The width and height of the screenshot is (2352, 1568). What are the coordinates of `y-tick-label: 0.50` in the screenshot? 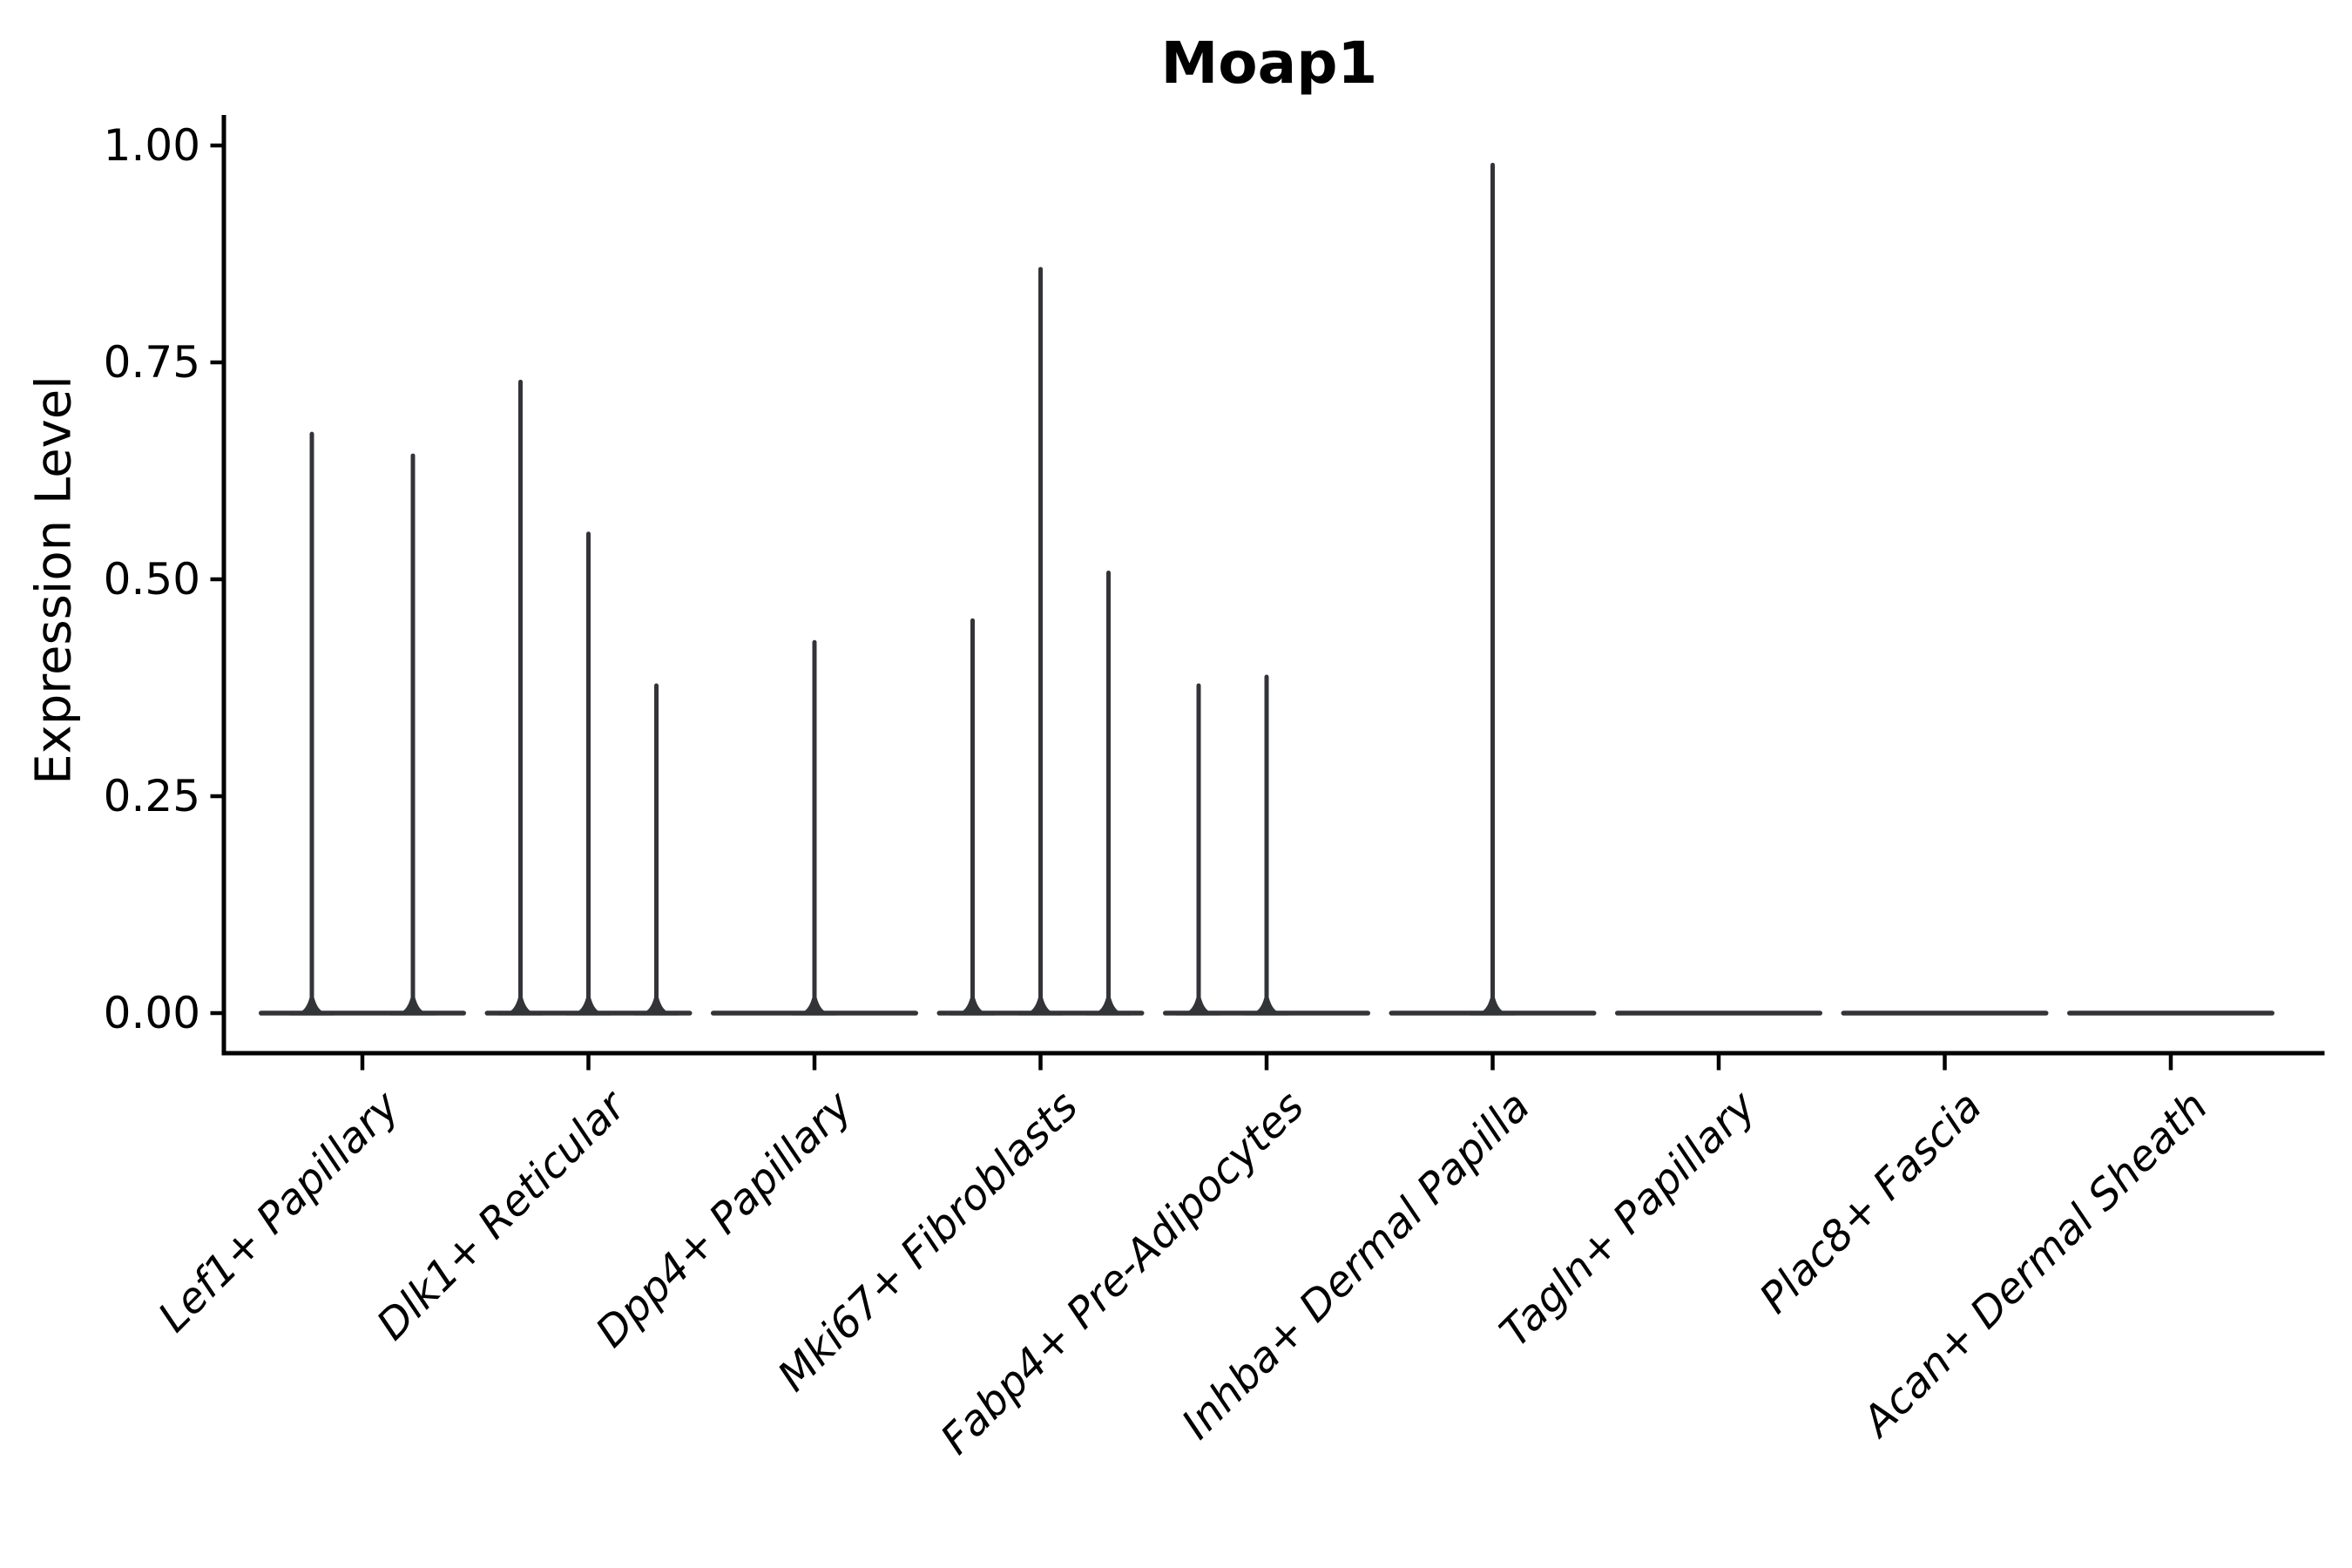 It's located at (151, 579).